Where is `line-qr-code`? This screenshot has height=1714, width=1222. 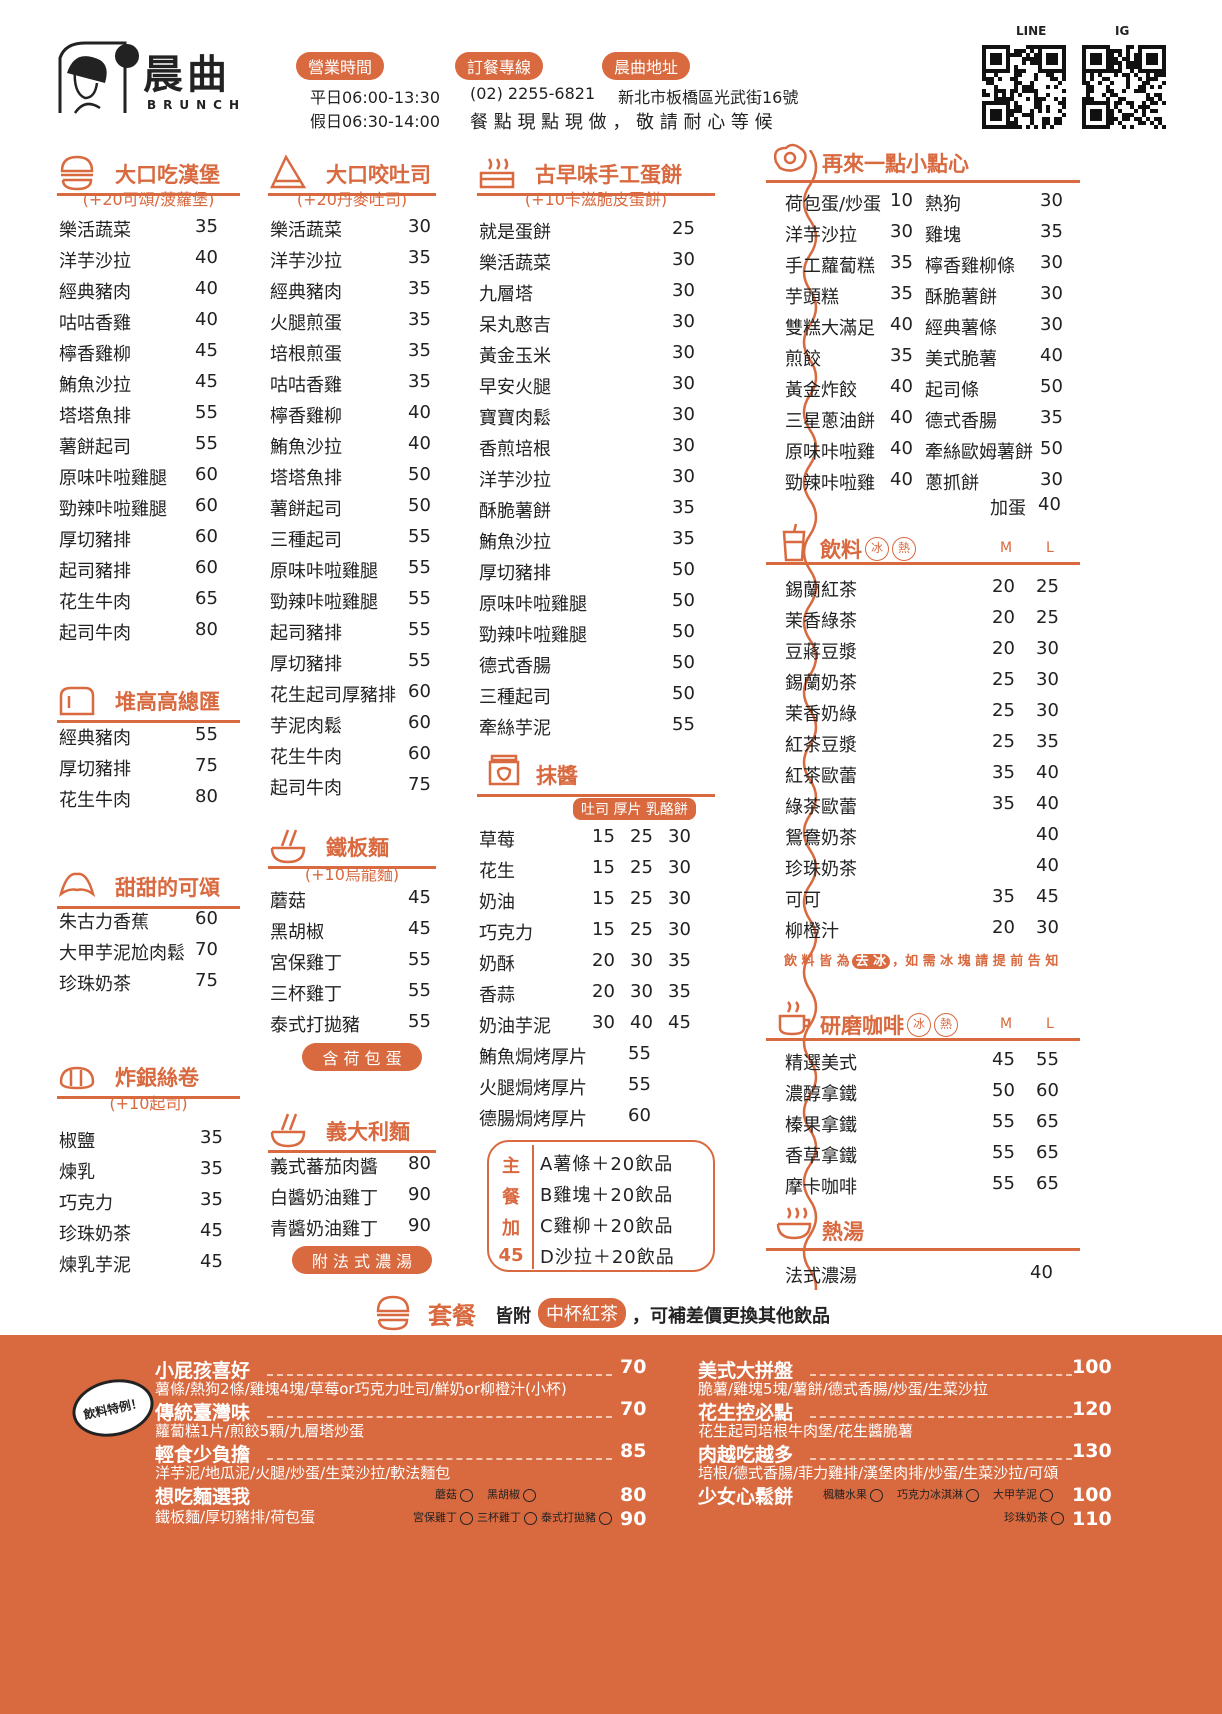 line-qr-code is located at coordinates (1024, 87).